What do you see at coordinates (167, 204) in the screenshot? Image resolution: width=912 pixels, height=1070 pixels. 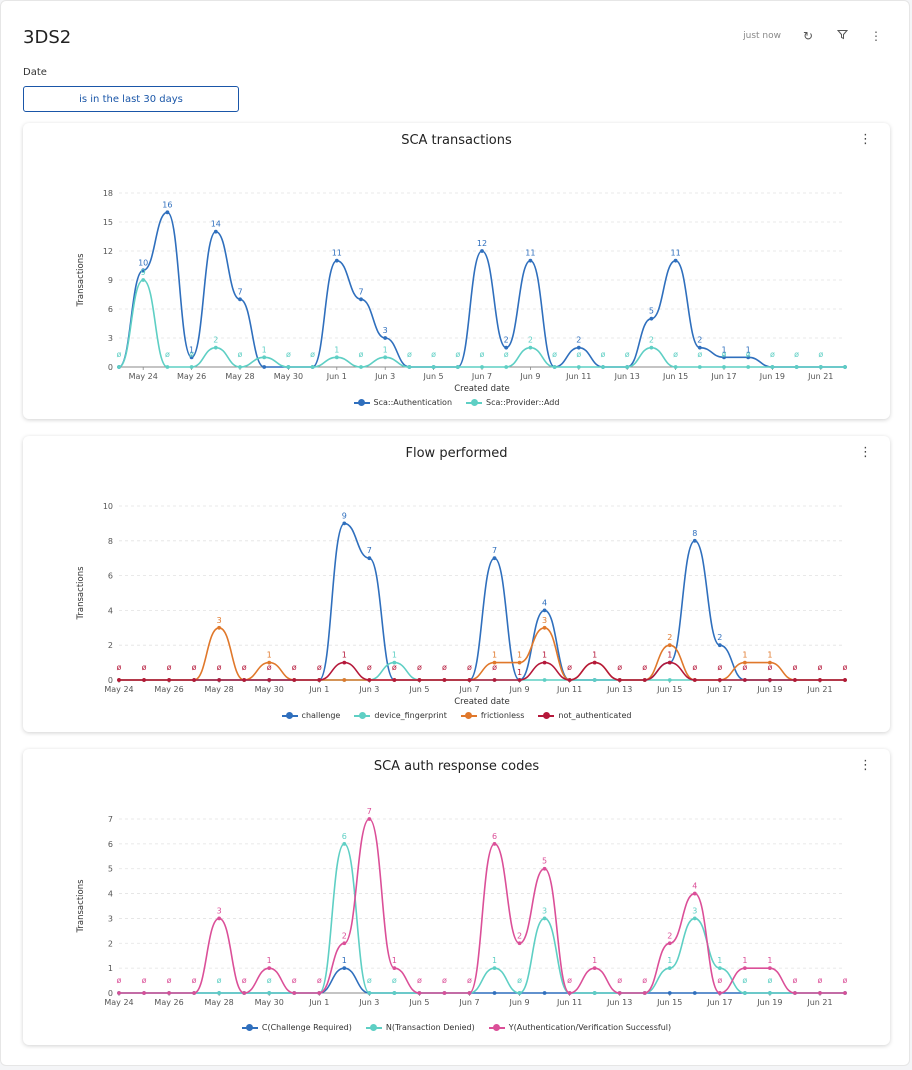 I see `data-label: 16` at bounding box center [167, 204].